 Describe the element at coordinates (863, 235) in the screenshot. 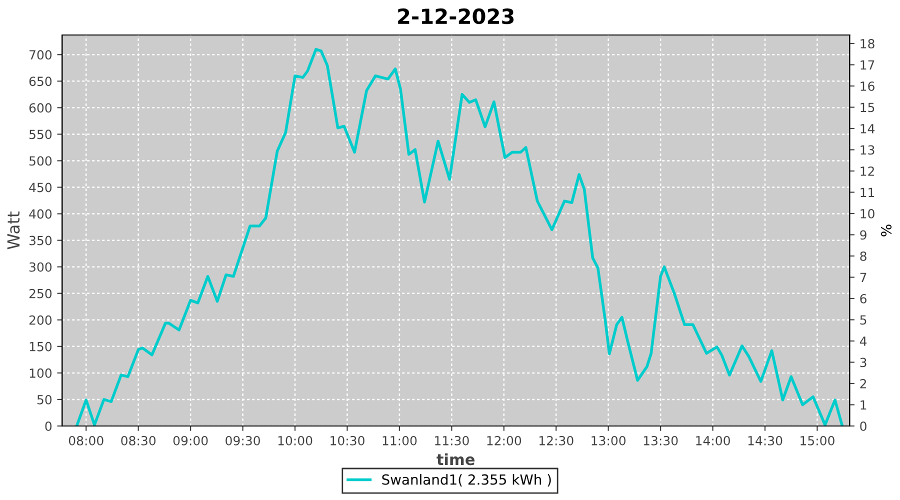

I see `y2-tick-label: 9` at that location.